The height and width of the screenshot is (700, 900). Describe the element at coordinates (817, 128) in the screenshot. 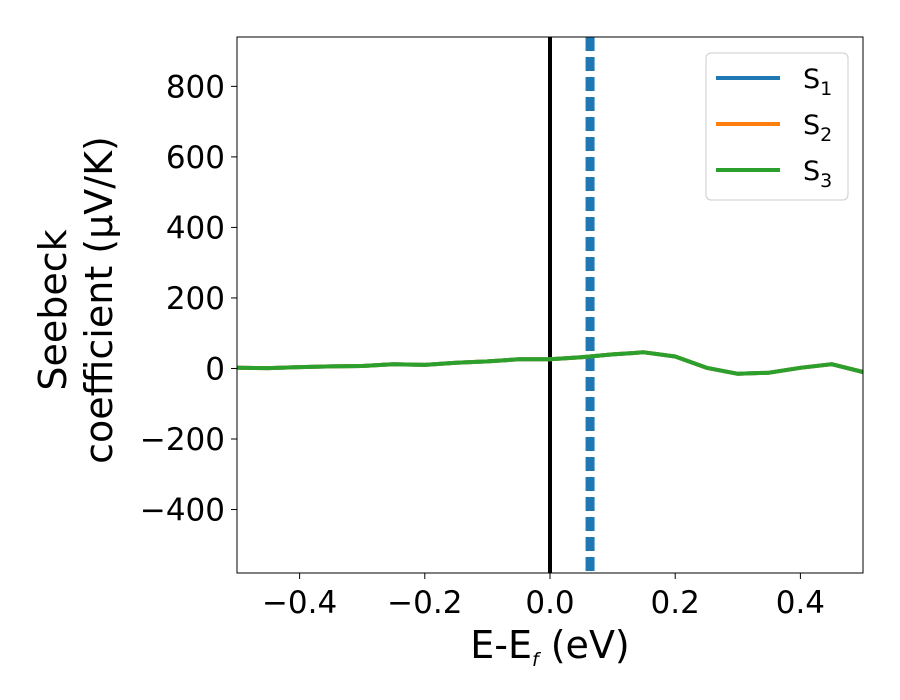

I see `legend-label-s2: S2` at that location.